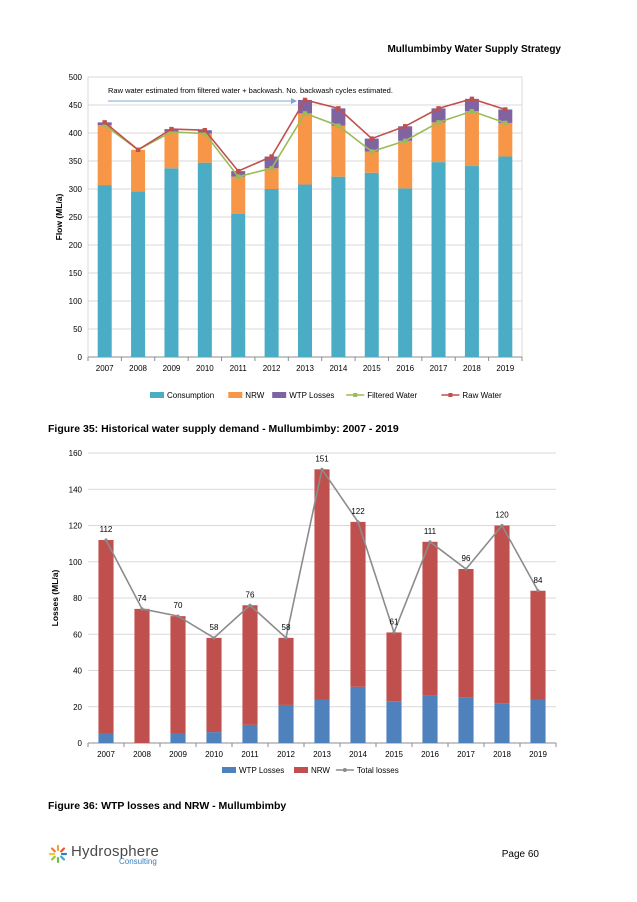 The width and height of the screenshot is (637, 902). What do you see at coordinates (358, 511) in the screenshot?
I see `data-label: 122` at bounding box center [358, 511].